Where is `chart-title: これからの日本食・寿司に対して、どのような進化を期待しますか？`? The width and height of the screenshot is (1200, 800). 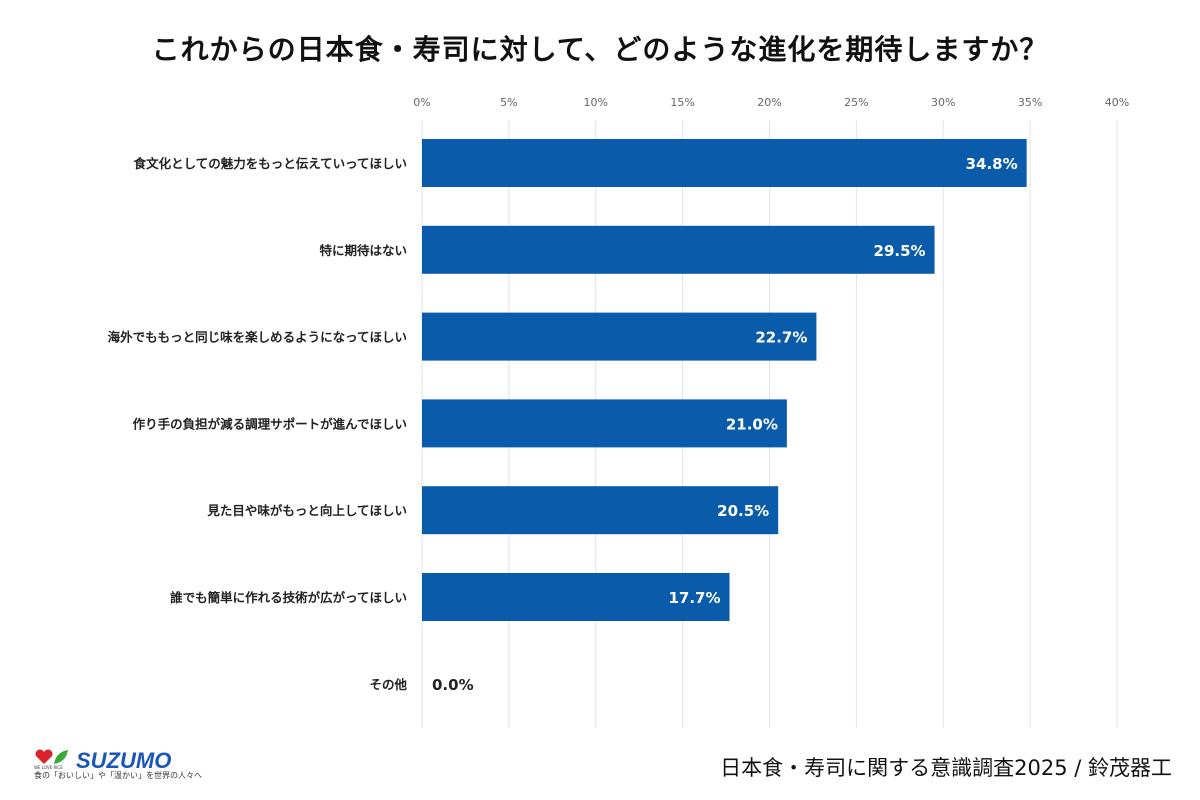 chart-title: これからの日本食・寿司に対して、どのような進化を期待しますか？ is located at coordinates (600, 49).